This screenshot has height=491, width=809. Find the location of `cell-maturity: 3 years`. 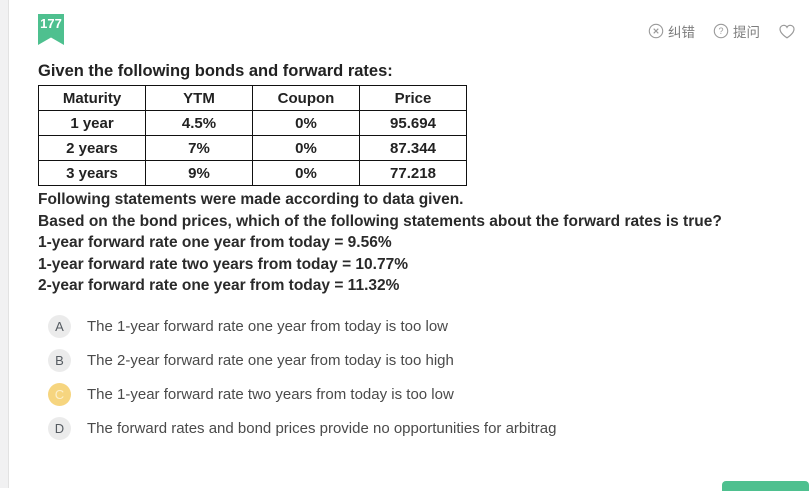

cell-maturity: 3 years is located at coordinates (92, 173).